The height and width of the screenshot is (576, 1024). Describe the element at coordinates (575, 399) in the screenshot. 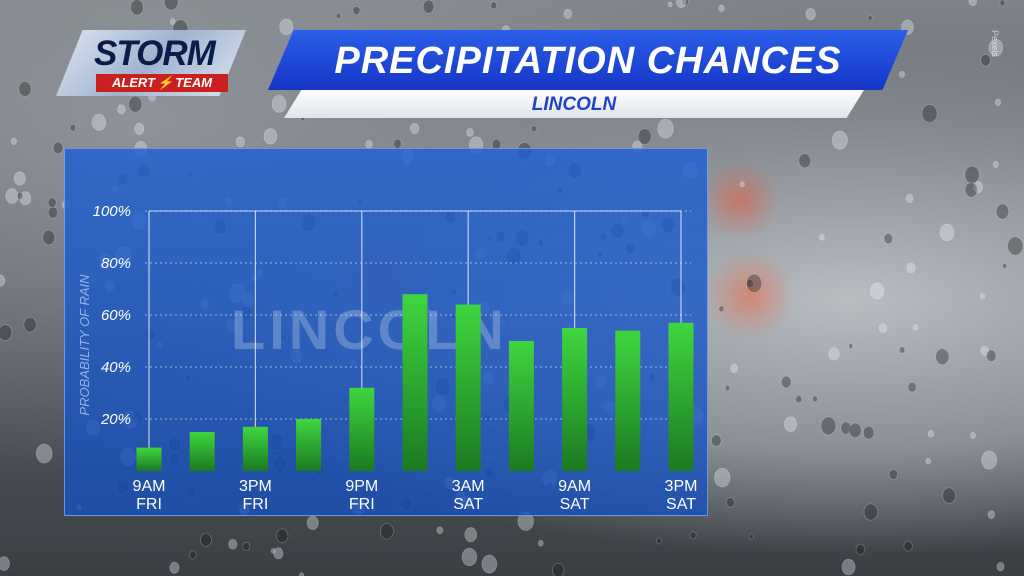

I see `bar-9am-sat` at that location.